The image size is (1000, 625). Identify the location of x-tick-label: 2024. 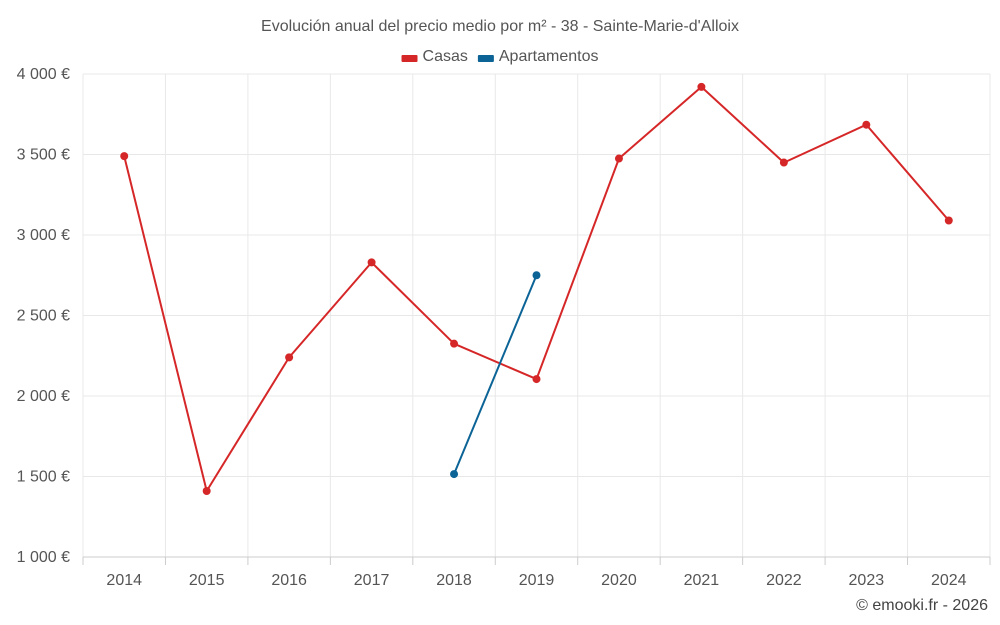
(949, 580).